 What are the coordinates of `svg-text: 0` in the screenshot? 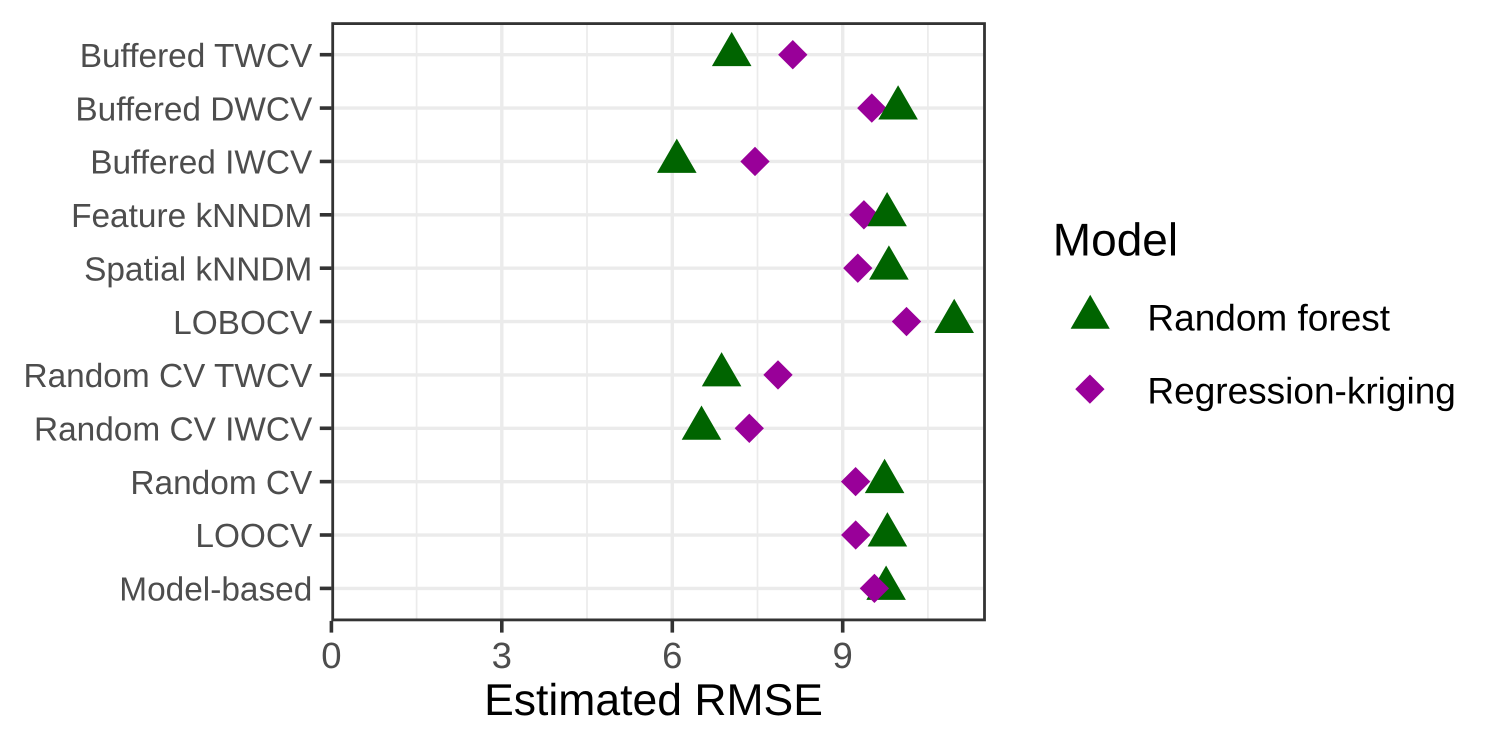 It's located at (331, 655).